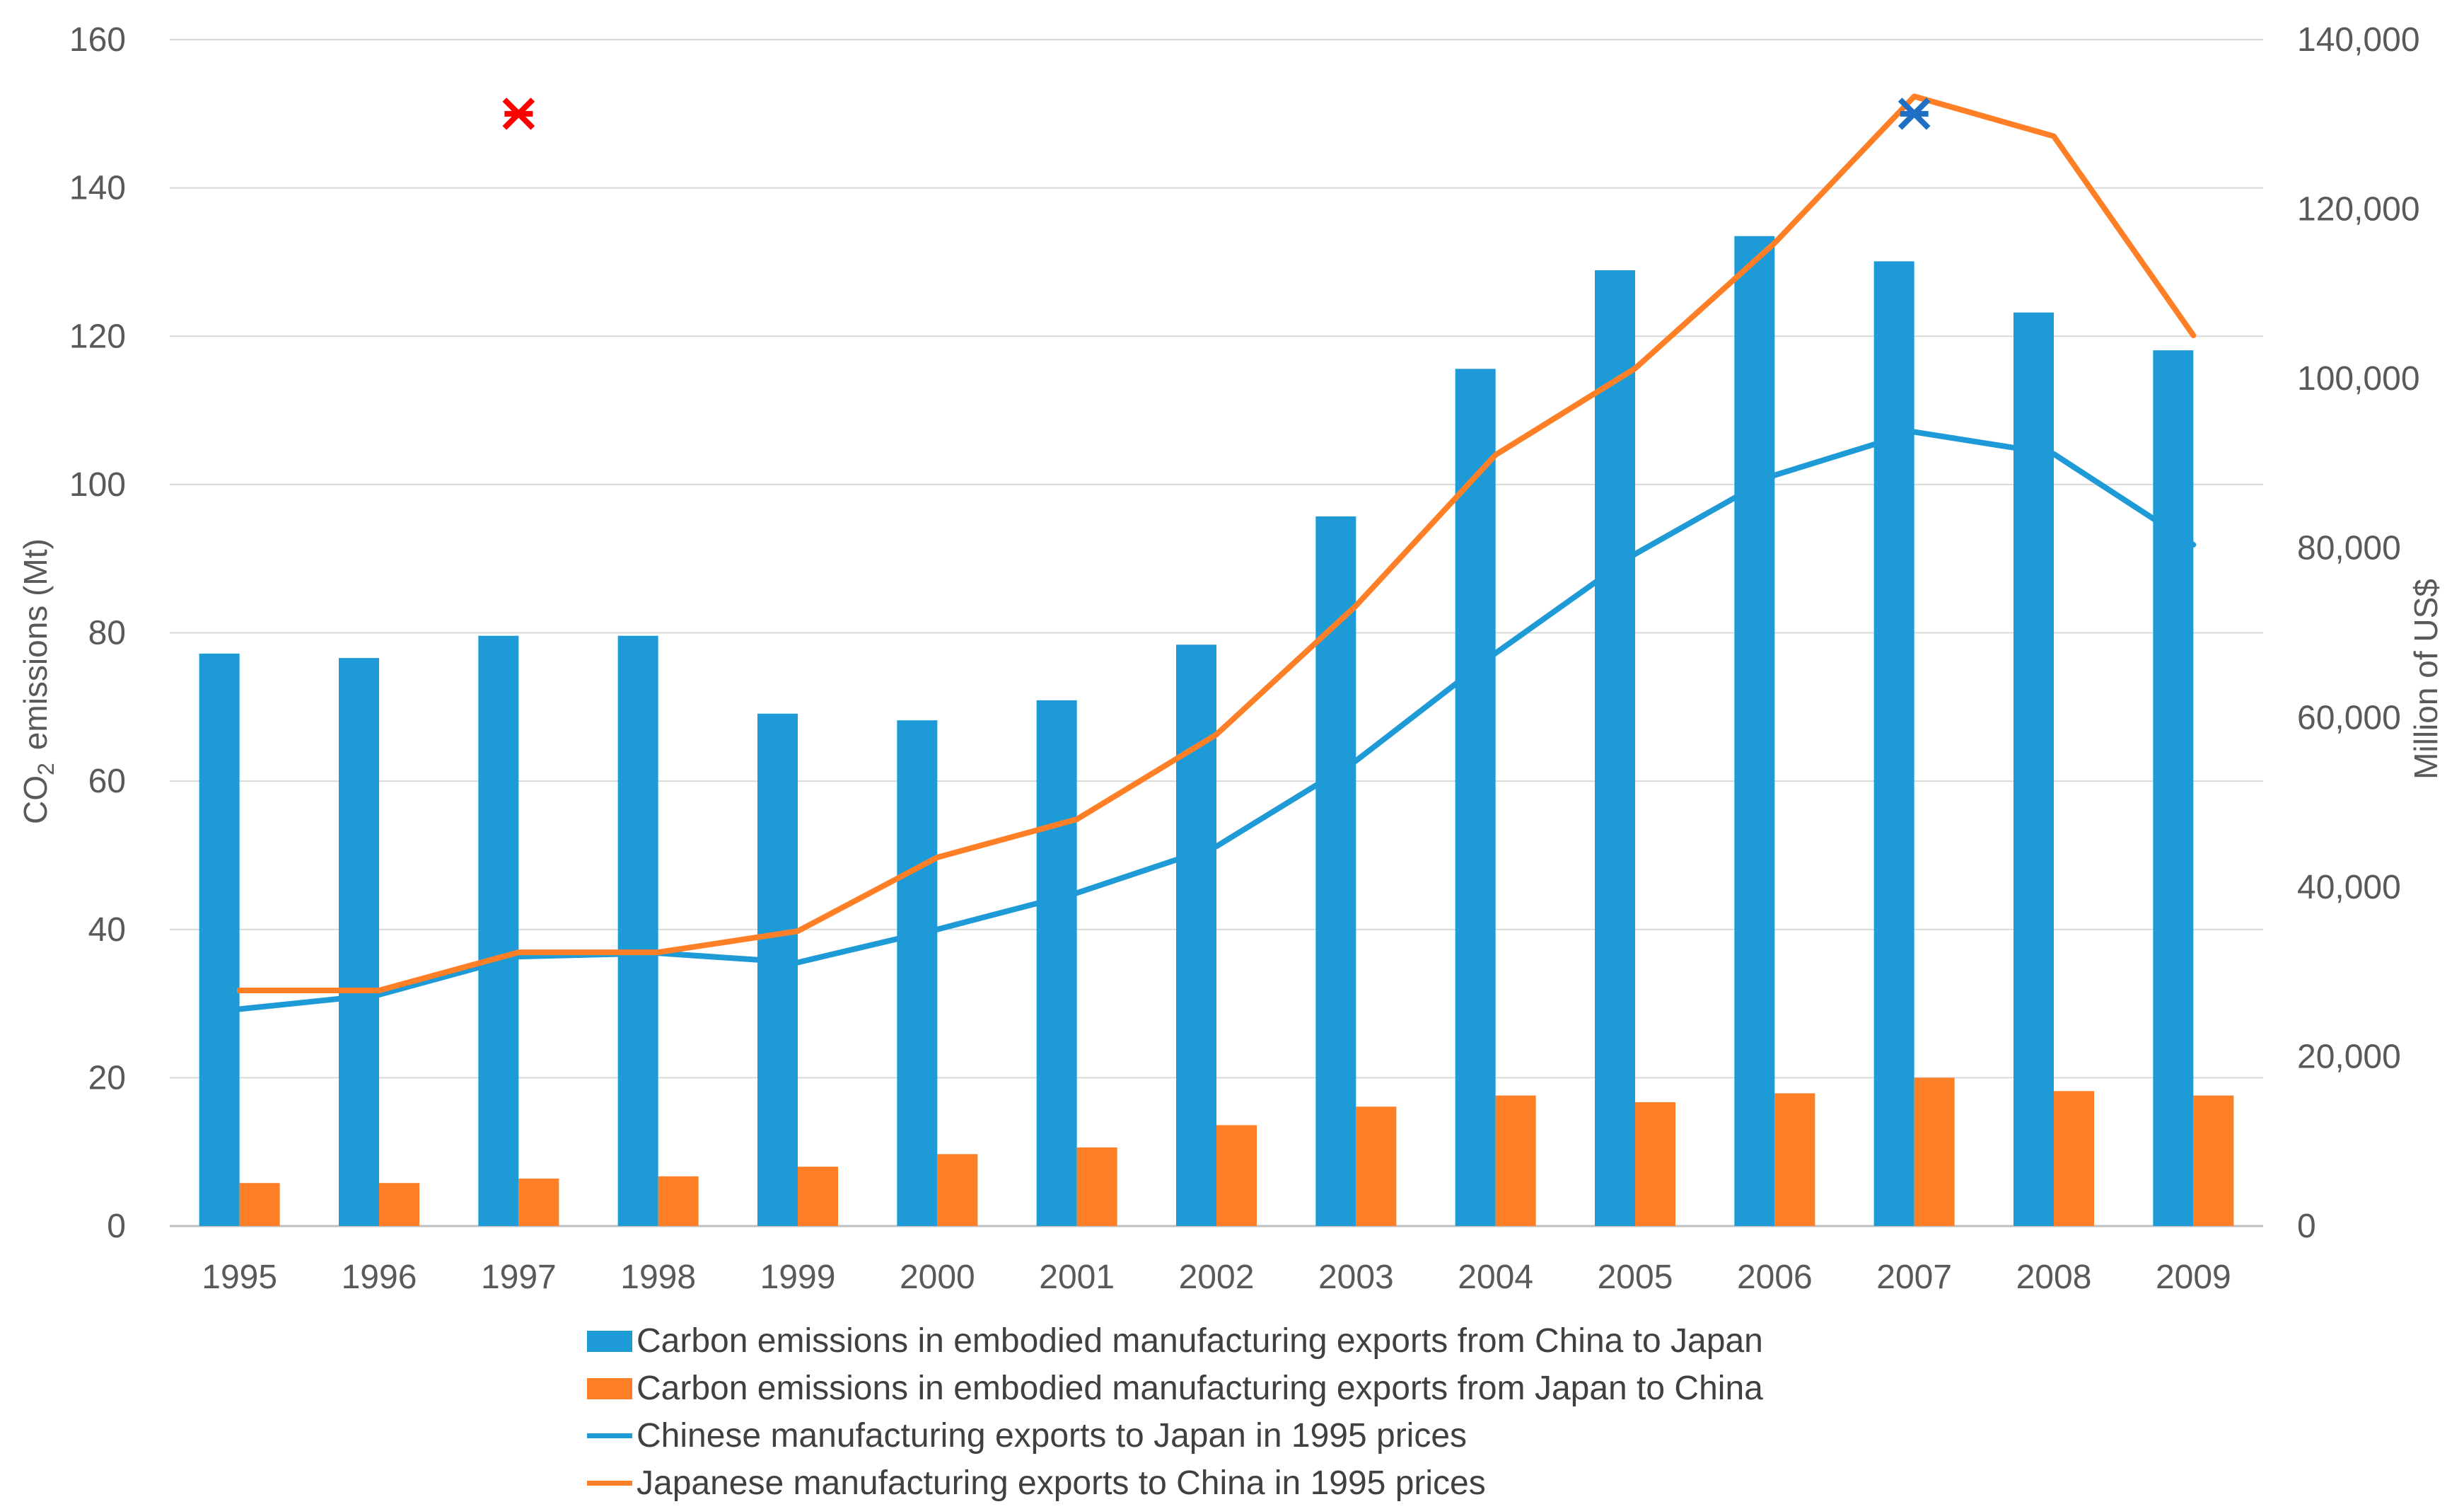 The height and width of the screenshot is (1509, 2464). Describe the element at coordinates (2349, 1056) in the screenshot. I see `y-right-tick-label: 20,000` at that location.